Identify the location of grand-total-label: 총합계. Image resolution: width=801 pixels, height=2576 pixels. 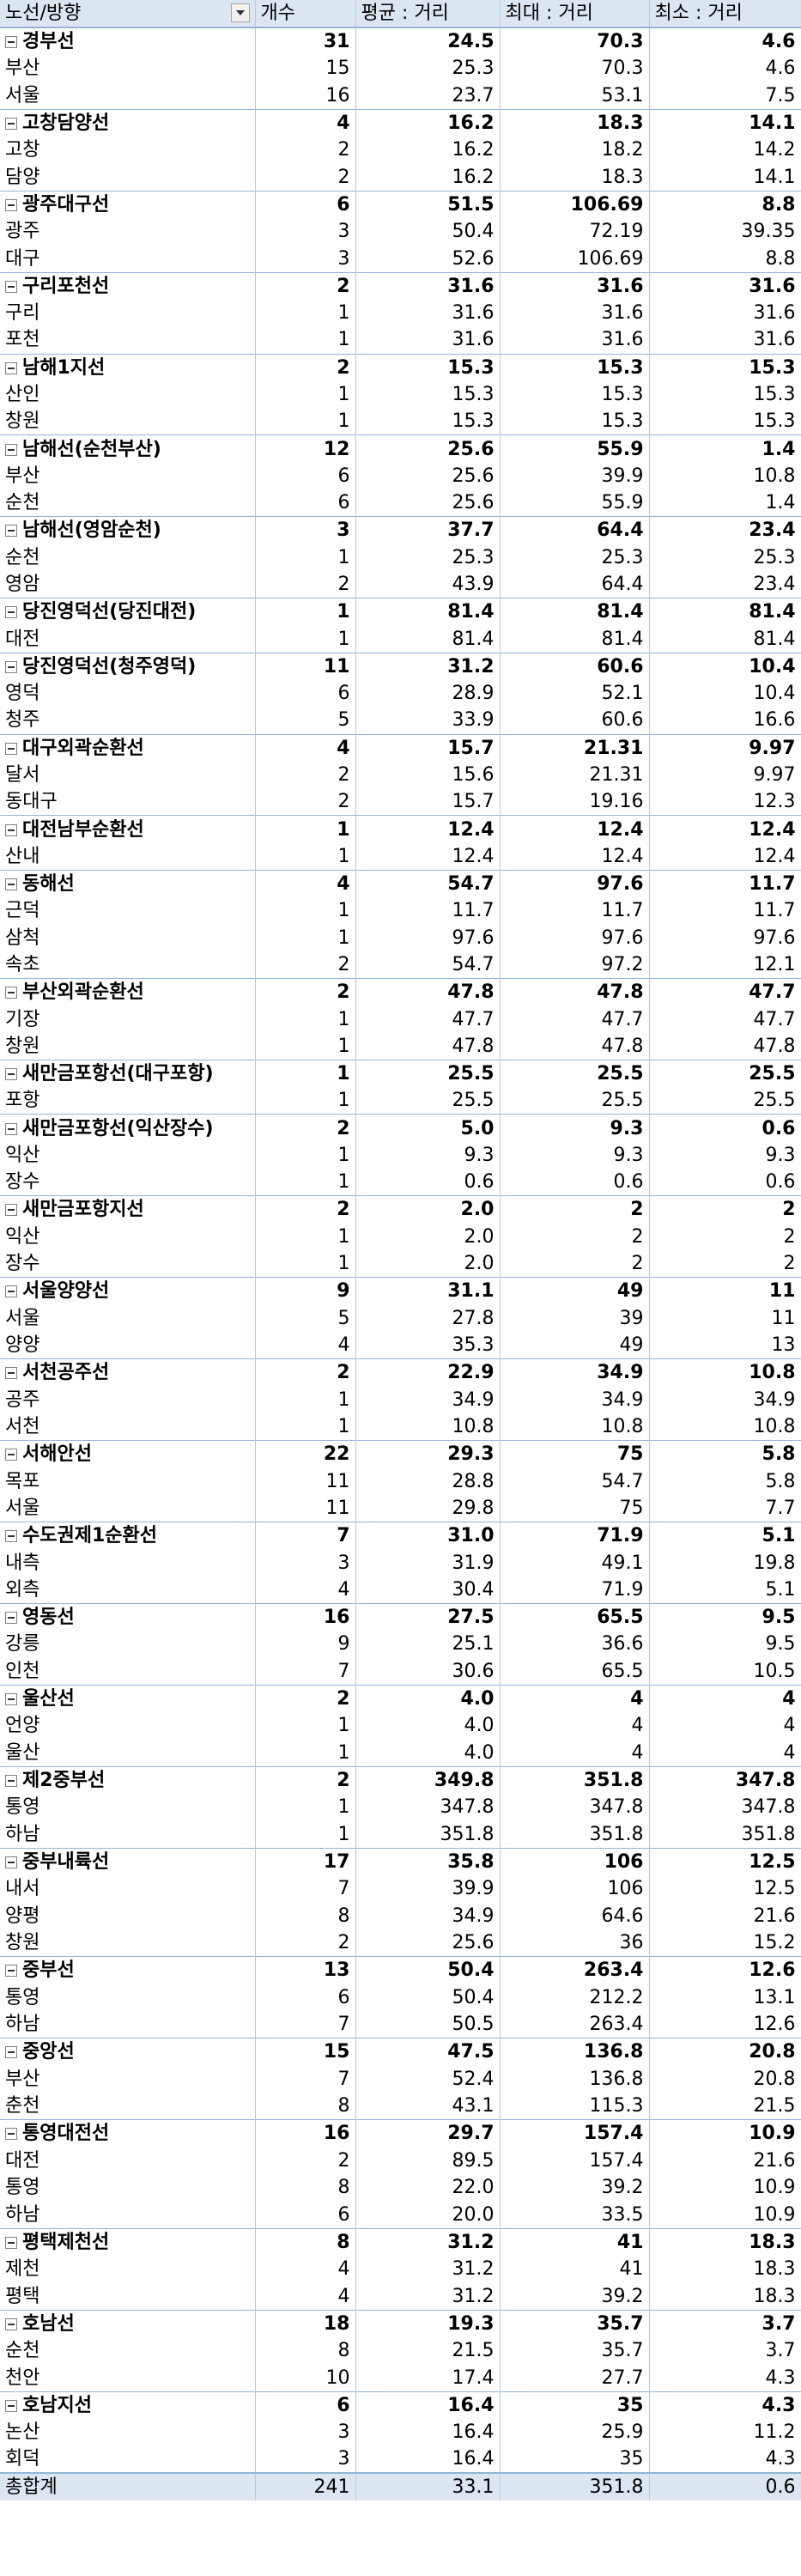
(128, 2486).